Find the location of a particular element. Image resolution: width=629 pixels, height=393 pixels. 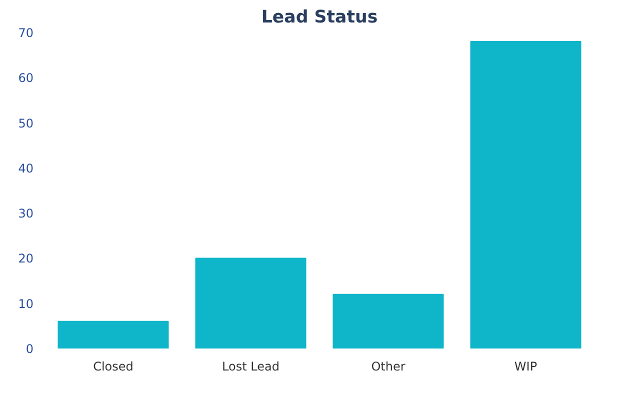

y-tick-label: 30 is located at coordinates (26, 213).